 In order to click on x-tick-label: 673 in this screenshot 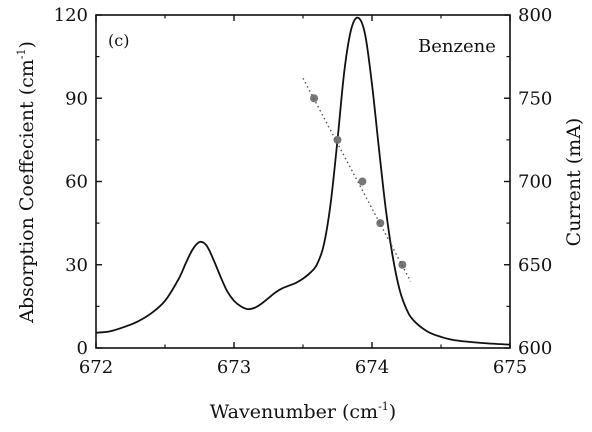, I will do `click(234, 367)`.